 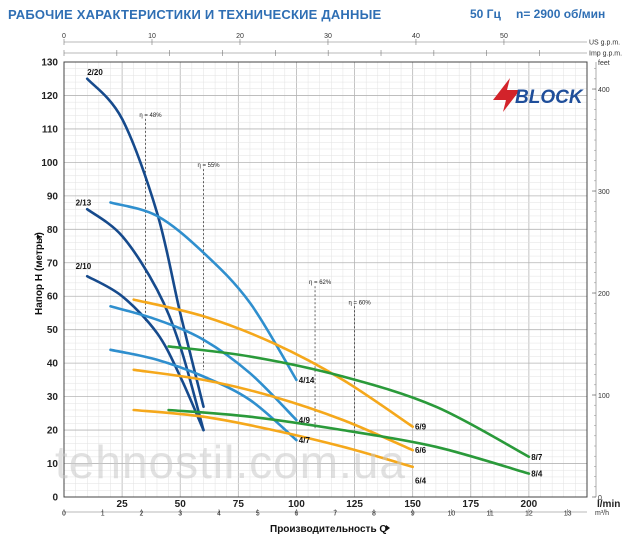 What do you see at coordinates (328, 36) in the screenshot?
I see `us-gpm-tick-label: 30` at bounding box center [328, 36].